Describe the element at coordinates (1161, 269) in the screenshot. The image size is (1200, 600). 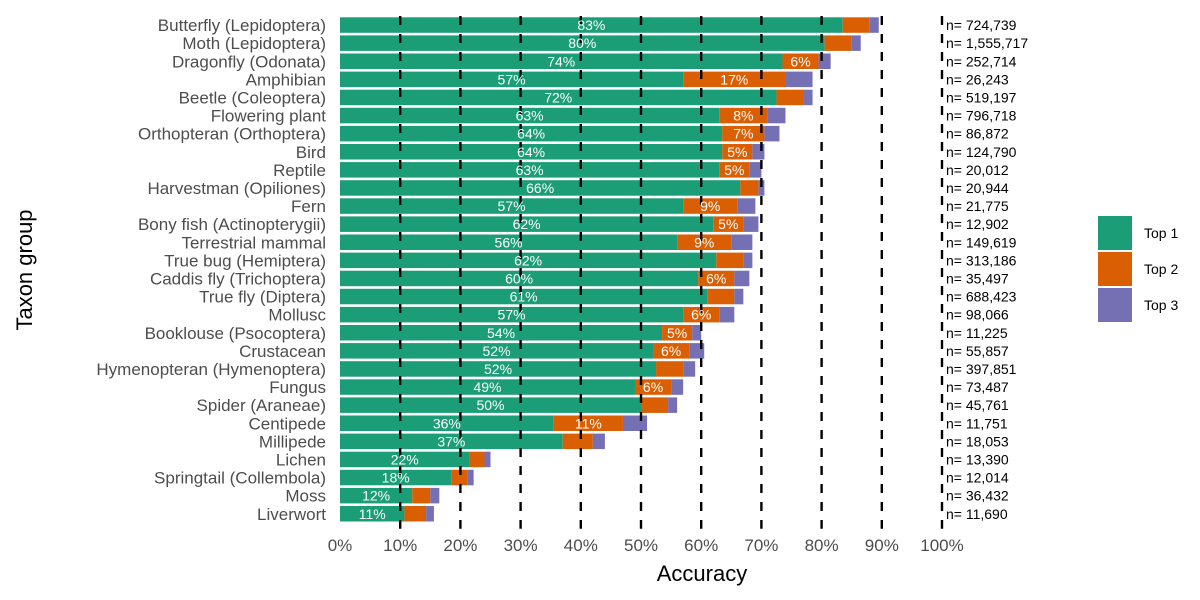
I see `legend-label: Top 2` at that location.